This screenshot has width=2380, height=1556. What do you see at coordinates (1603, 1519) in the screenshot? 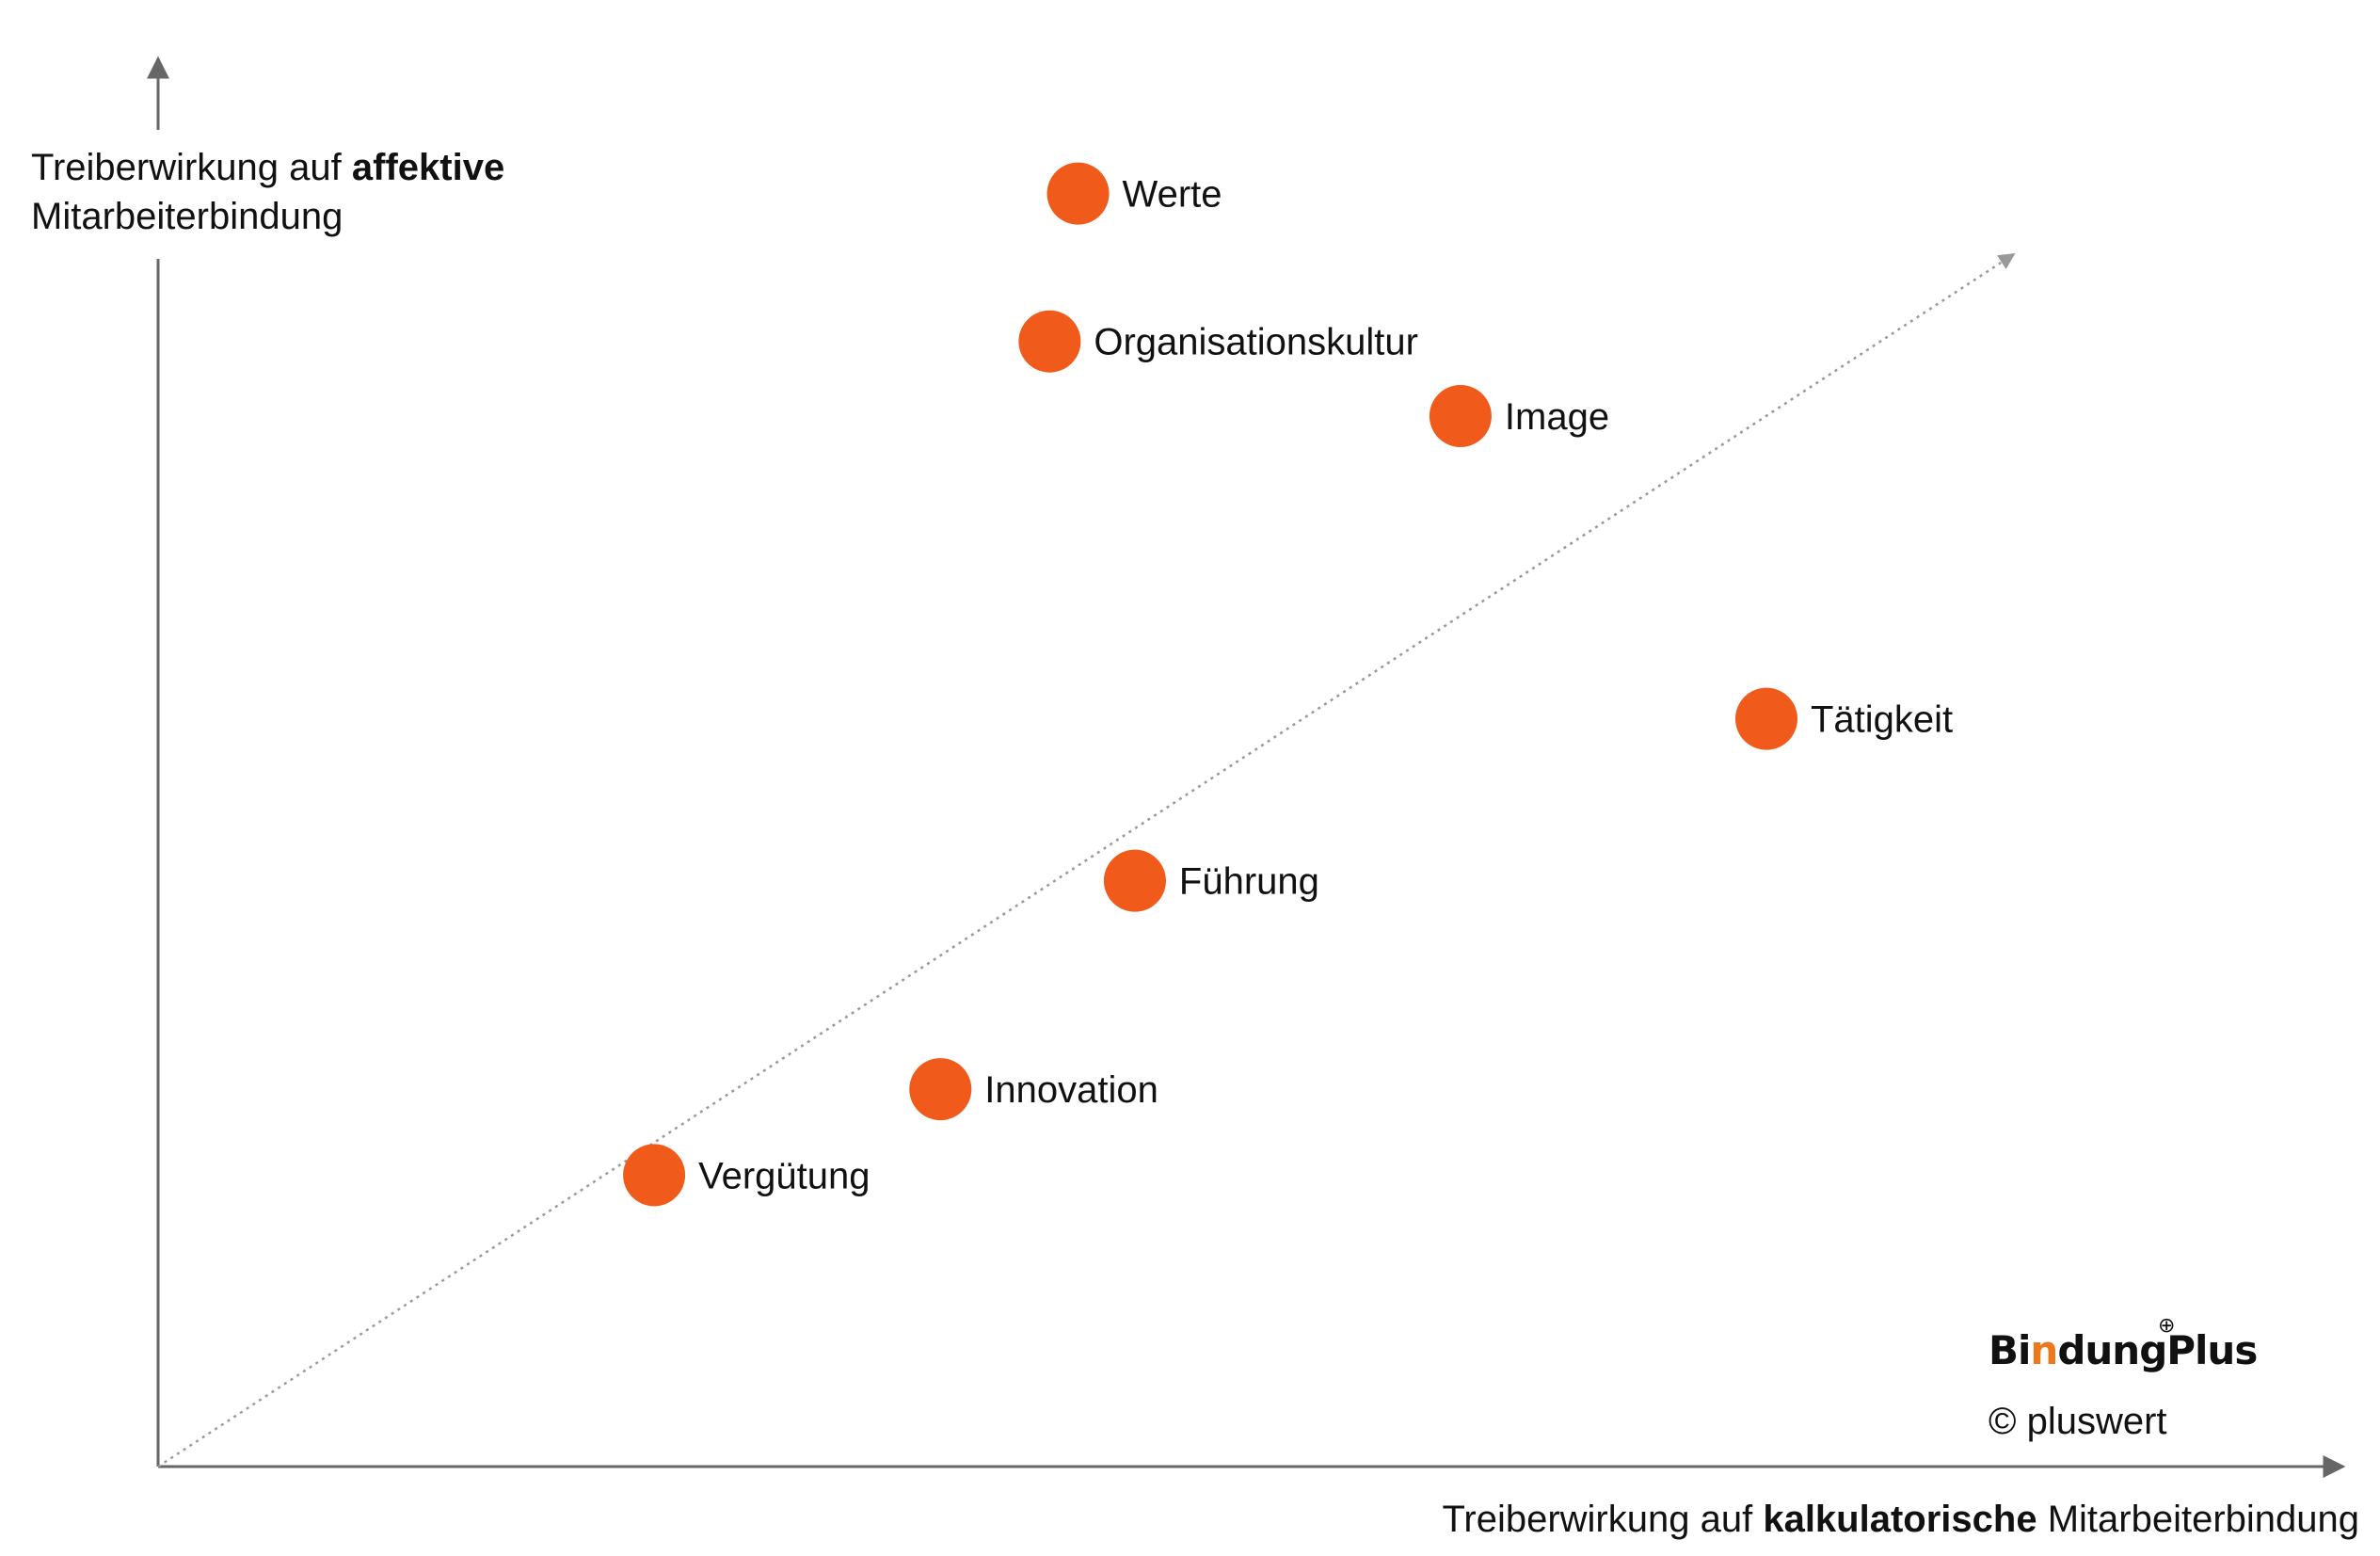
I see `x-axis-label-prefix: Treiberwirkung auf` at bounding box center [1603, 1519].